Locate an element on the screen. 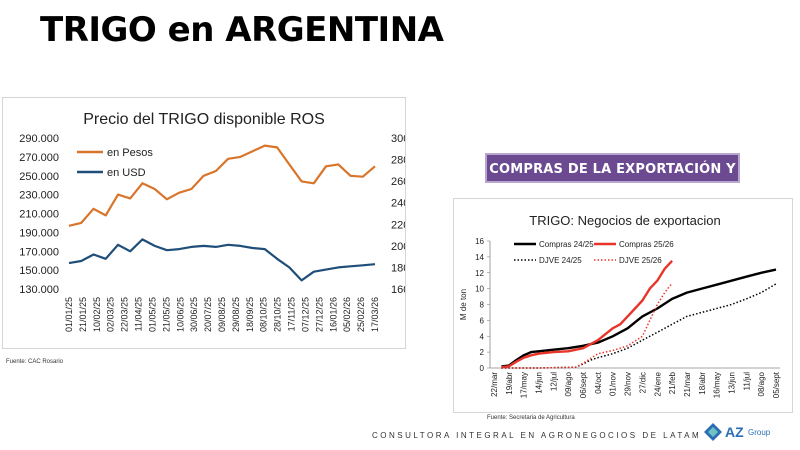  x-tick-label: 21/mar is located at coordinates (687, 384).